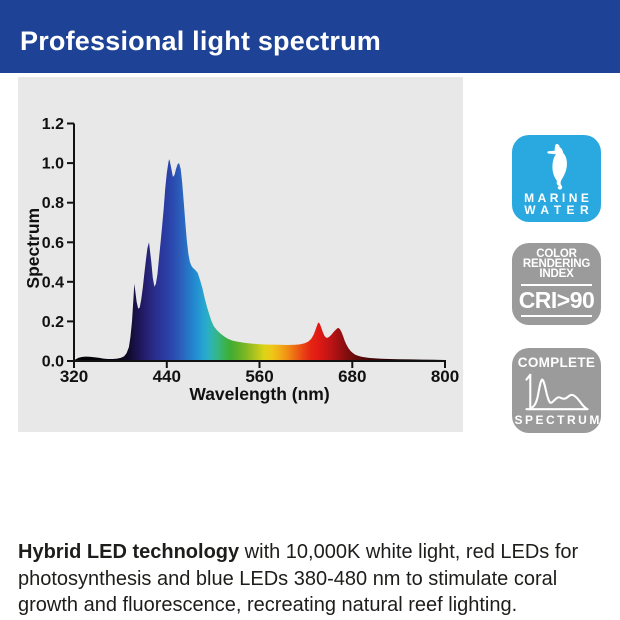 The height and width of the screenshot is (620, 620). Describe the element at coordinates (556, 254) in the screenshot. I see `cri-label-line1: COLOR` at that location.